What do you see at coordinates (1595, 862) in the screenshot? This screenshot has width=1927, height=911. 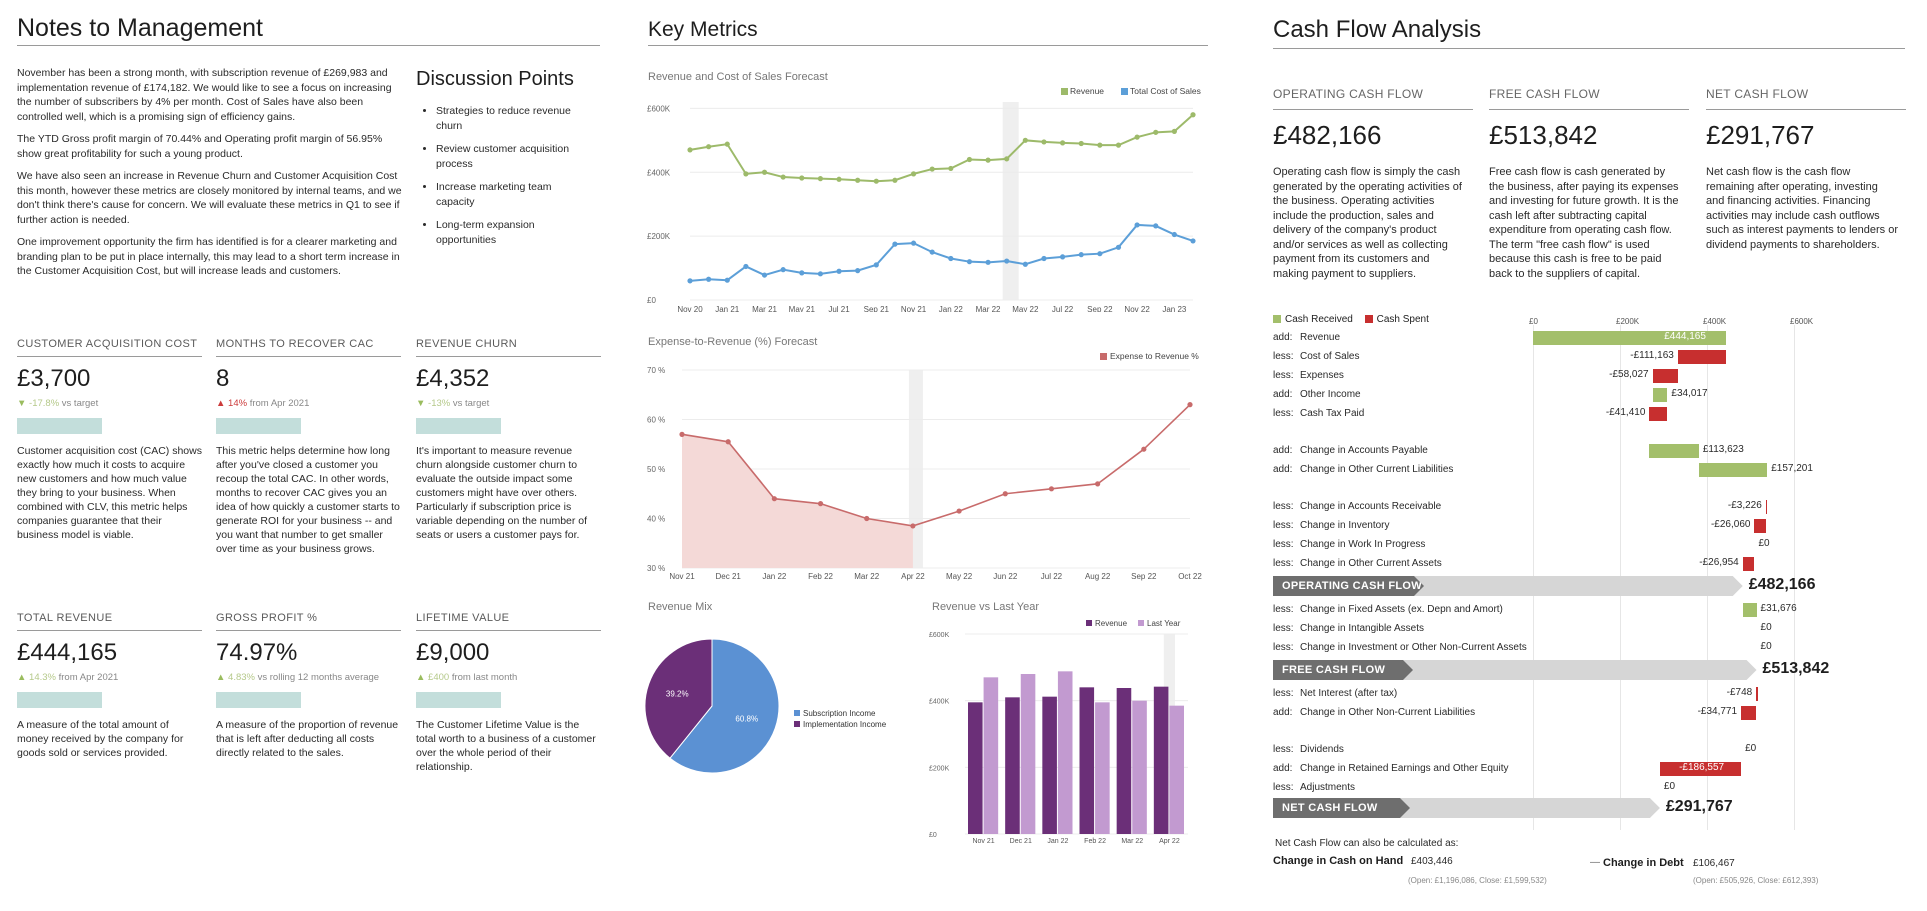 I see `footer-dash: —` at bounding box center [1595, 862].